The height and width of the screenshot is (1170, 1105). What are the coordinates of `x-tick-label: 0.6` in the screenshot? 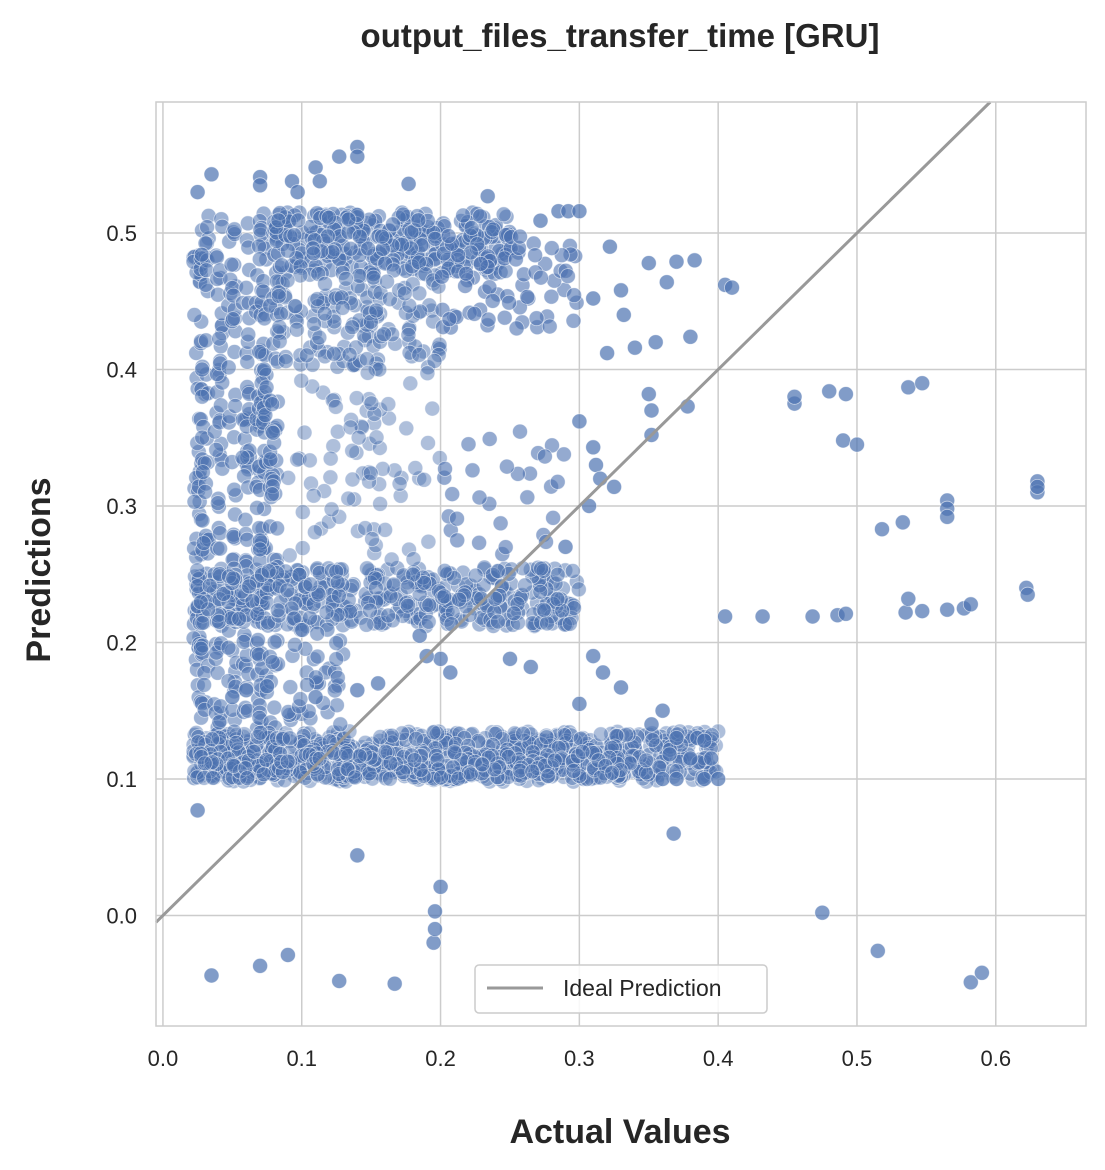 It's located at (995, 1058).